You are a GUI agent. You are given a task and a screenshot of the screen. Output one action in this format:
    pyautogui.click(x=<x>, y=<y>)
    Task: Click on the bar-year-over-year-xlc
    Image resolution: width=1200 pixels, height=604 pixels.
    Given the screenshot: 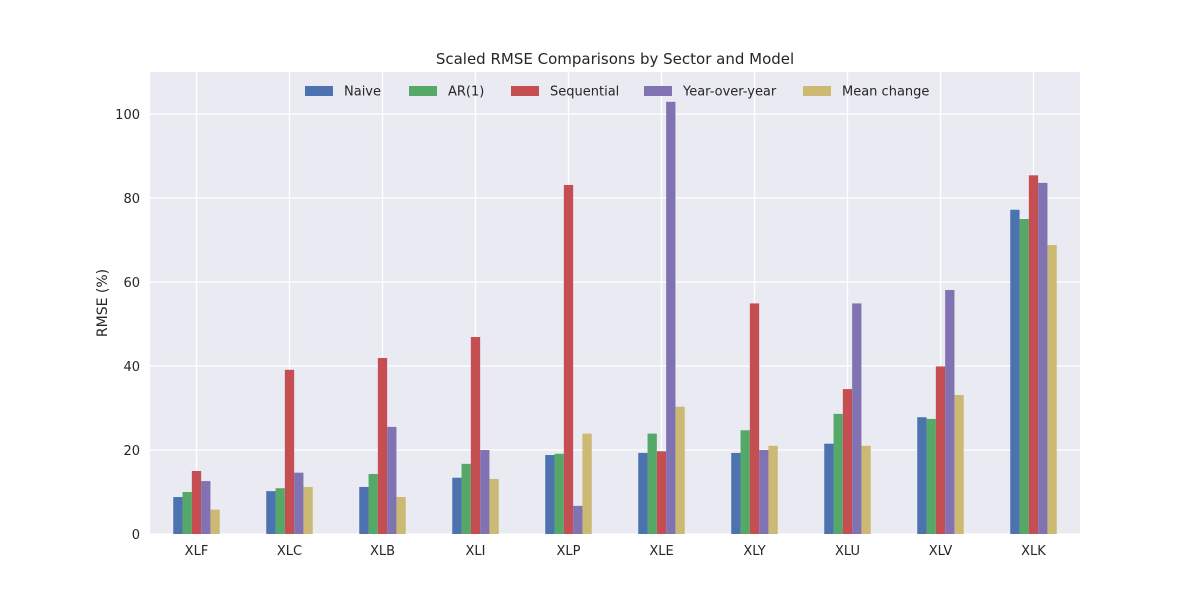 What is the action you would take?
    pyautogui.click(x=299, y=503)
    